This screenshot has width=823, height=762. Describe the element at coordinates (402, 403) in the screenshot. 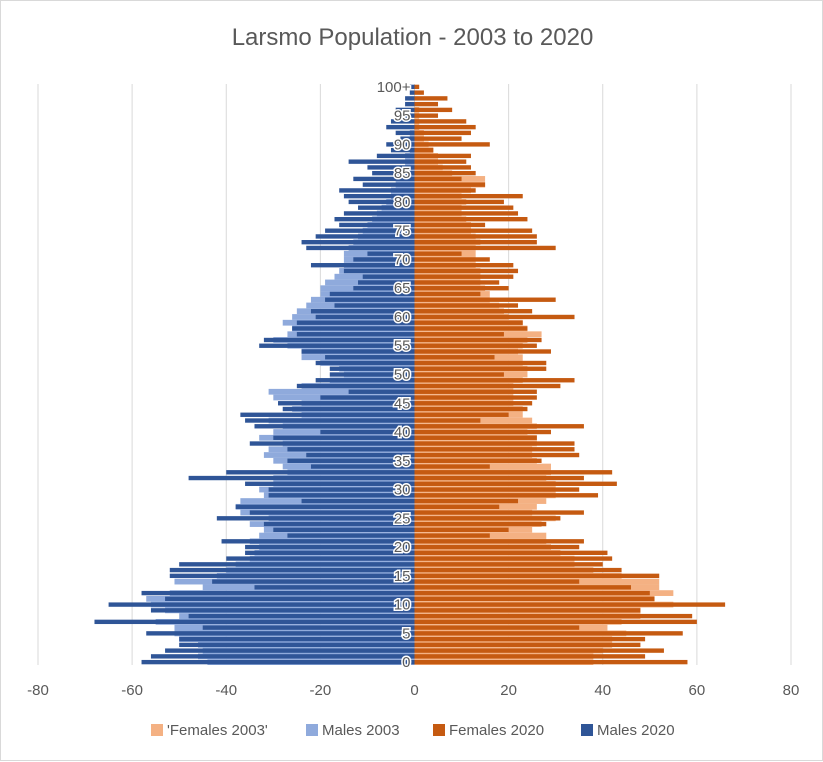

I see `category-label-45: 45` at that location.